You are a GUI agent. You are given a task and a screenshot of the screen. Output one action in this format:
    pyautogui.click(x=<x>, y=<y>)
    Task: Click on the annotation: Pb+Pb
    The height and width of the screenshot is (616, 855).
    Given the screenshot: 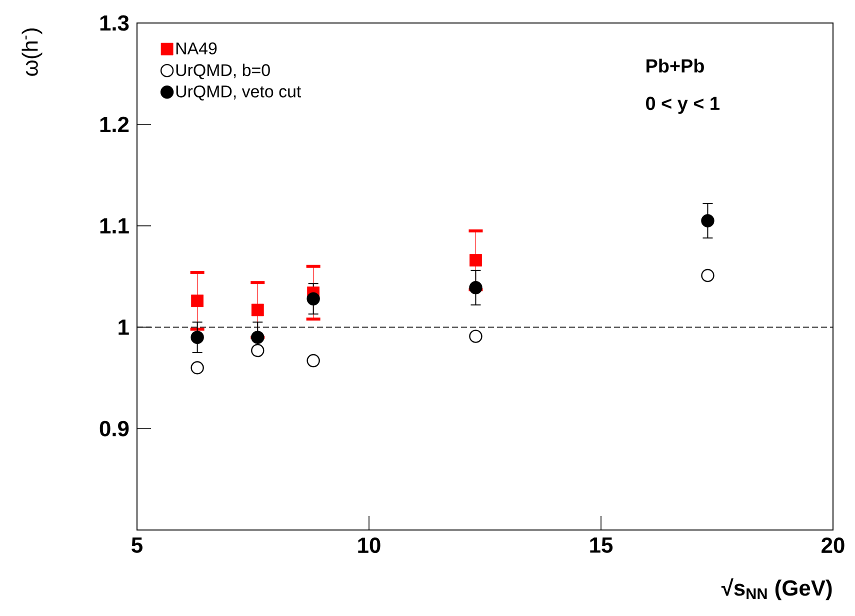 What is the action you would take?
    pyautogui.click(x=675, y=65)
    